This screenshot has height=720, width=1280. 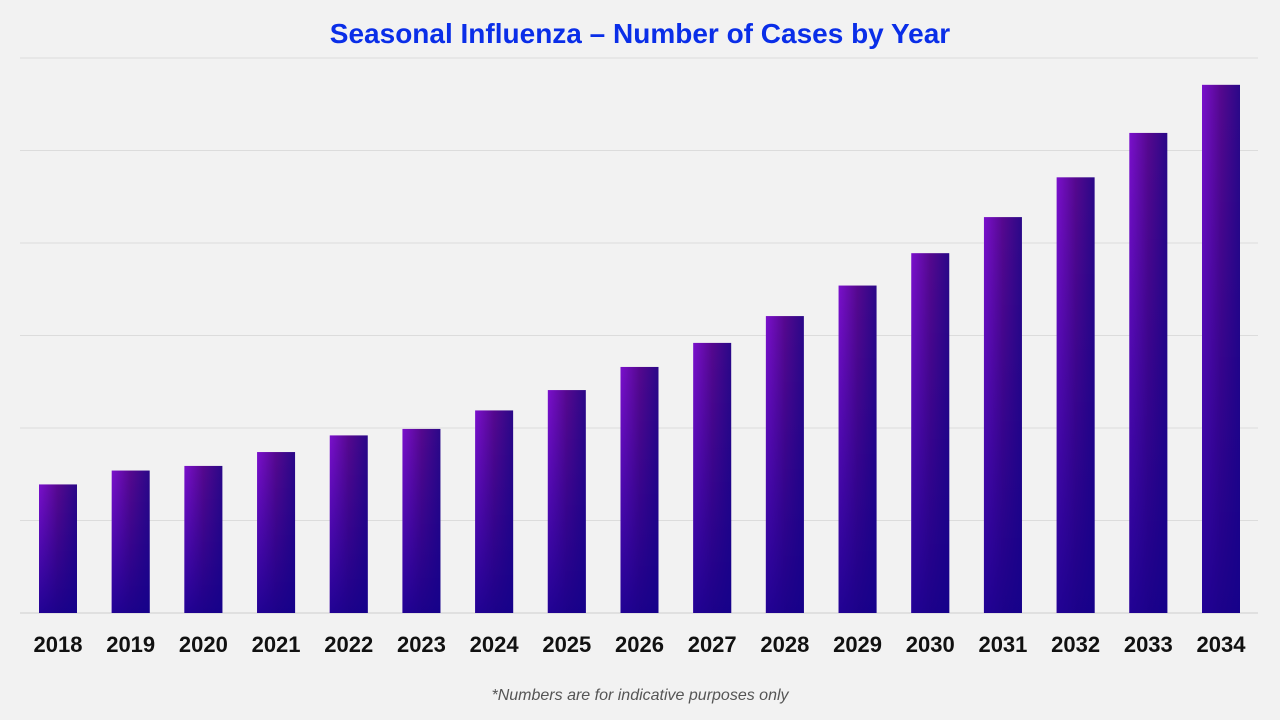 I want to click on bar-2030, so click(x=930, y=433).